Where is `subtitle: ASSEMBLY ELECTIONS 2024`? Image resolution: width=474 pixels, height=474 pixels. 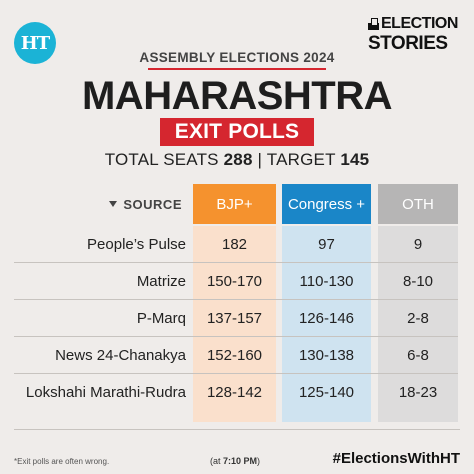 subtitle: ASSEMBLY ELECTIONS 2024 is located at coordinates (237, 57).